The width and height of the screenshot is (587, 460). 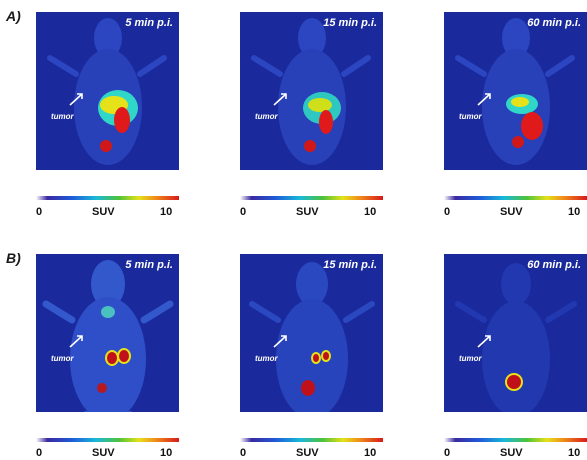 What do you see at coordinates (13, 16) in the screenshot?
I see `row-label-a: A)` at bounding box center [13, 16].